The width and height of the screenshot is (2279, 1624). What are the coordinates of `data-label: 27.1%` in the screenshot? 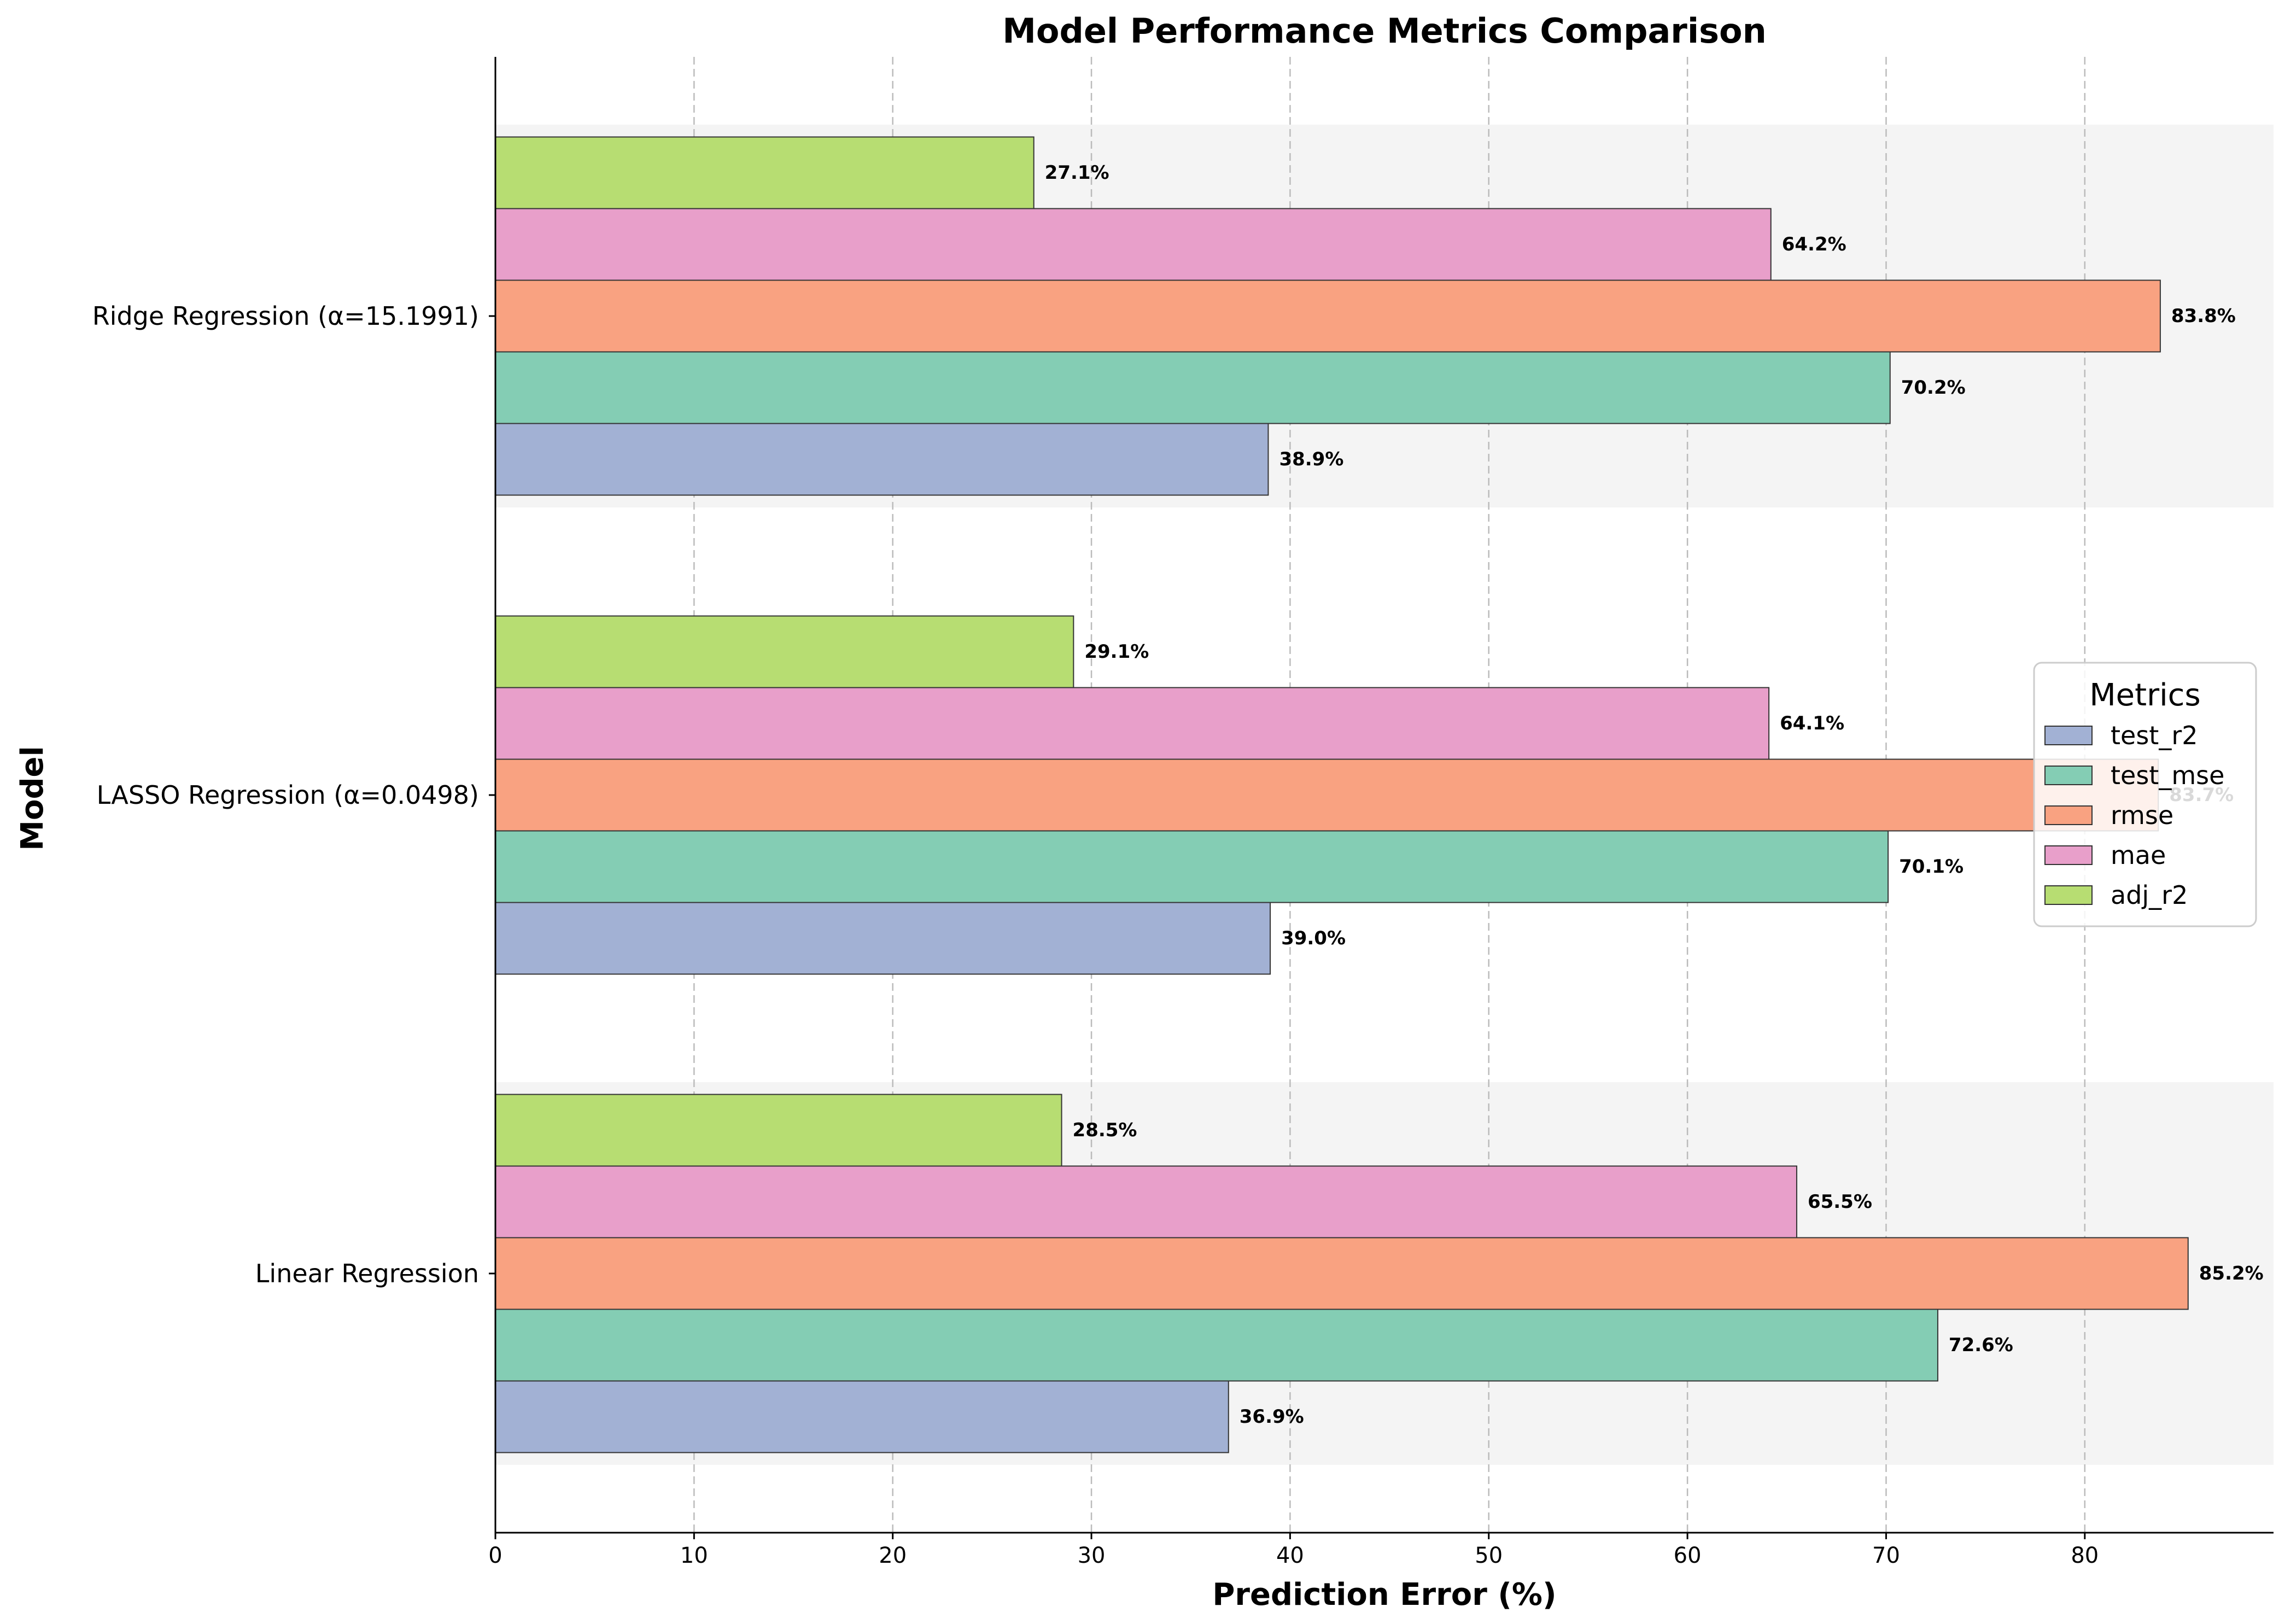 It's located at (1077, 173).